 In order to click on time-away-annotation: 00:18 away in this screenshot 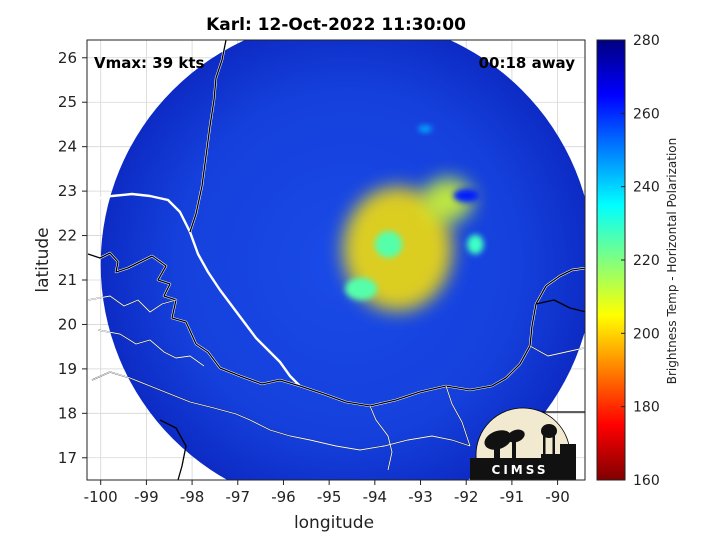, I will do `click(527, 63)`.